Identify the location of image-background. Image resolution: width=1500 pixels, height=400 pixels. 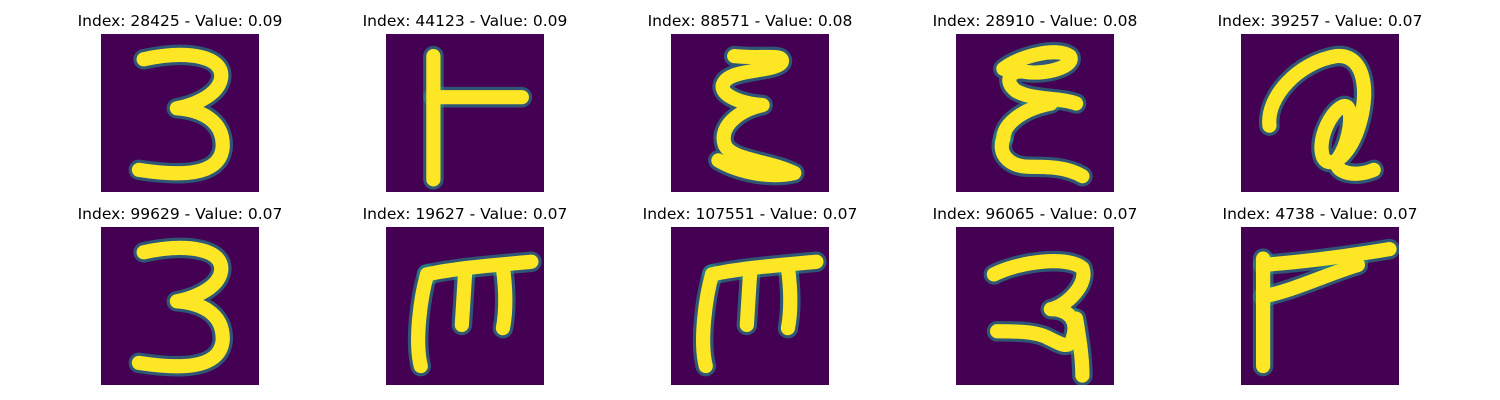
(465, 113).